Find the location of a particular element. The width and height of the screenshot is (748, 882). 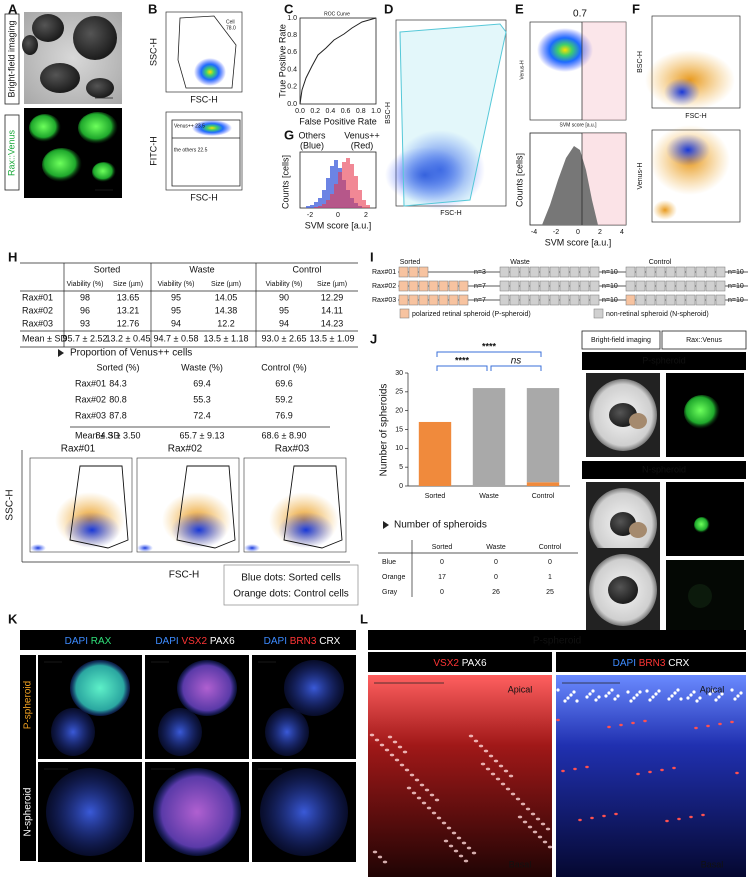

axis-label: Counts [cells] is located at coordinates (285, 182).